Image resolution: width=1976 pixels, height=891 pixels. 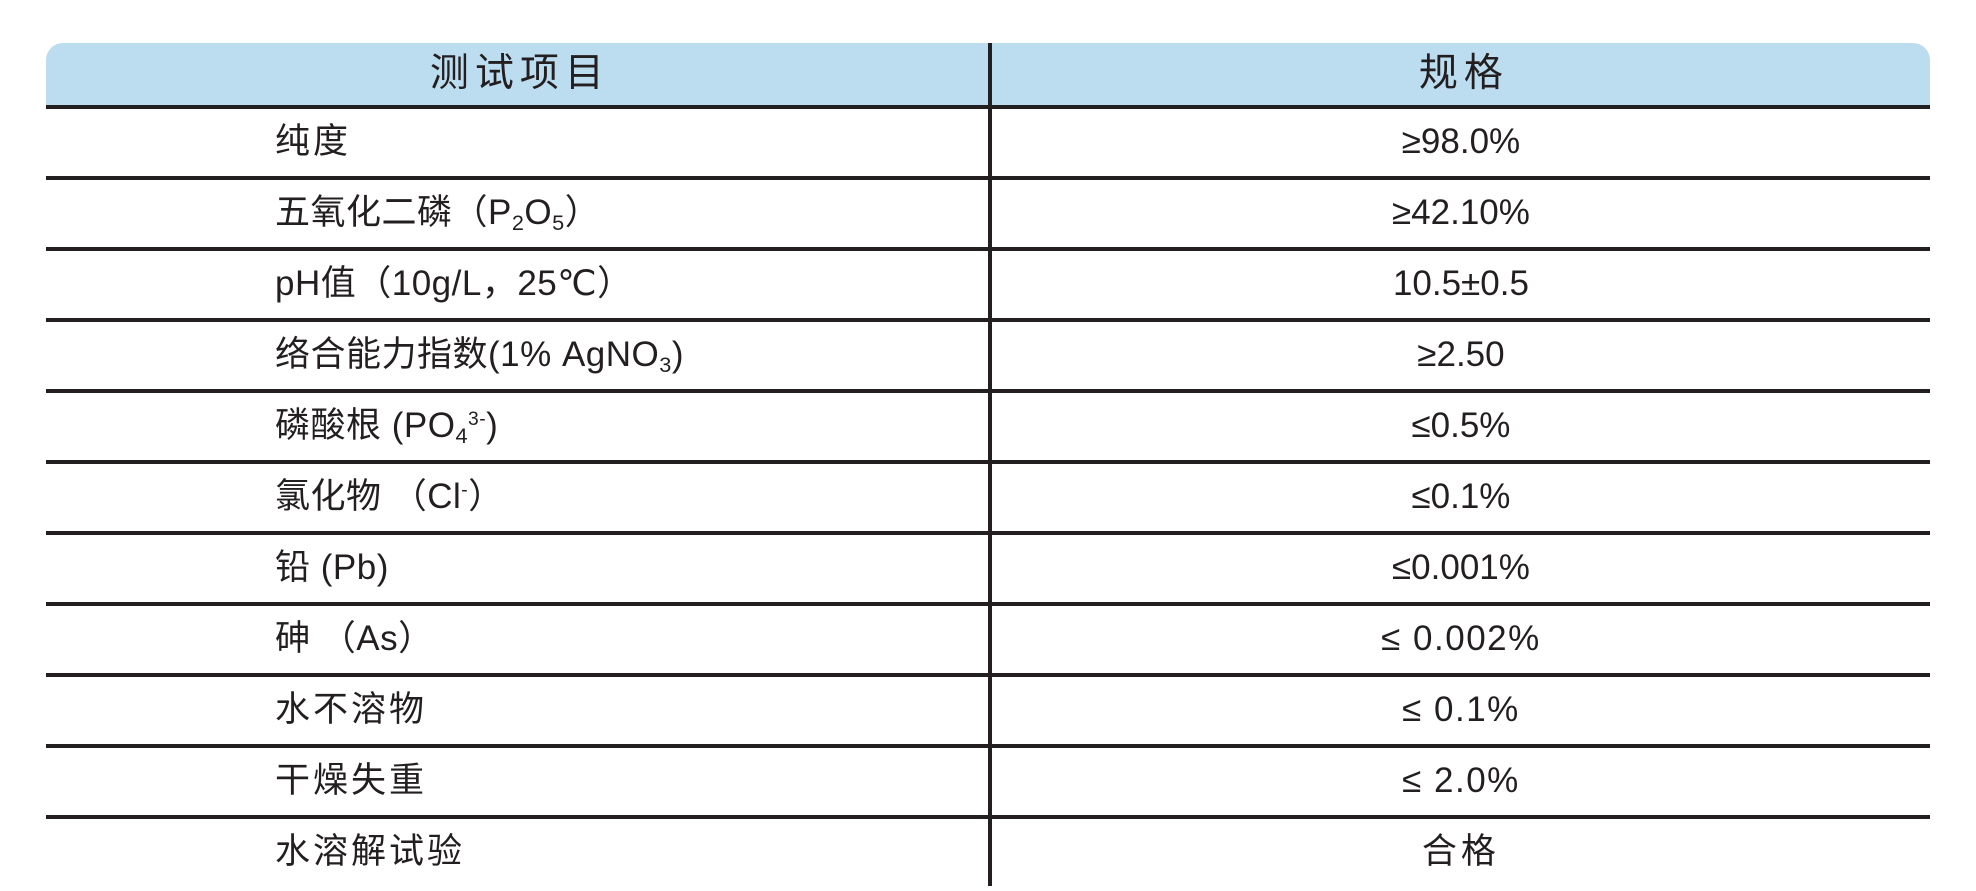 I want to click on test-item-label: 干燥失重, so click(x=351, y=781).